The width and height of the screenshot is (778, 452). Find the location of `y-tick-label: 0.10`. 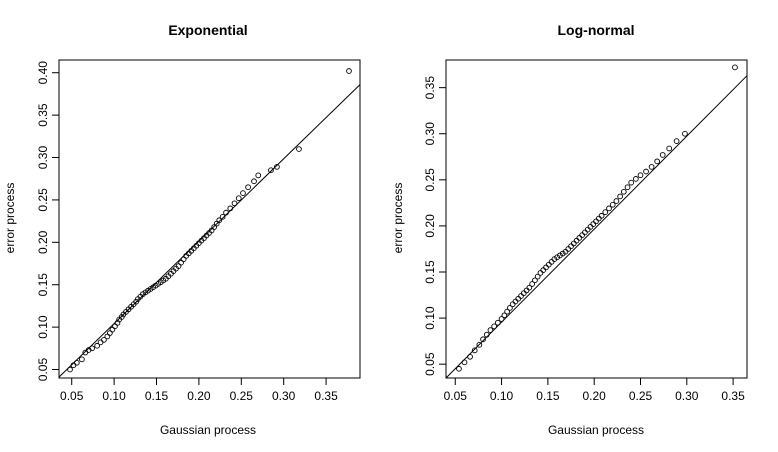

y-tick-label: 0.10 is located at coordinates (43, 327).